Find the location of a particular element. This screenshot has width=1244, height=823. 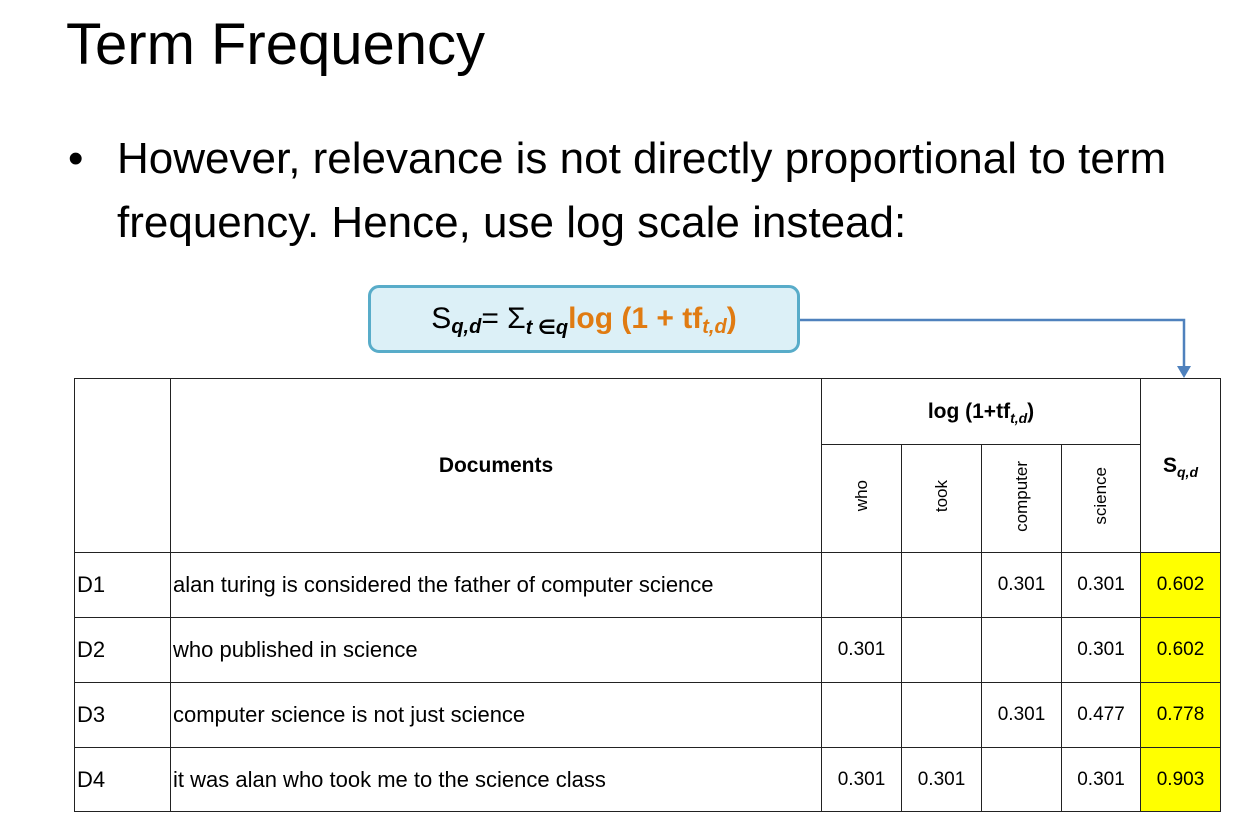

term-label: took is located at coordinates (941, 496).